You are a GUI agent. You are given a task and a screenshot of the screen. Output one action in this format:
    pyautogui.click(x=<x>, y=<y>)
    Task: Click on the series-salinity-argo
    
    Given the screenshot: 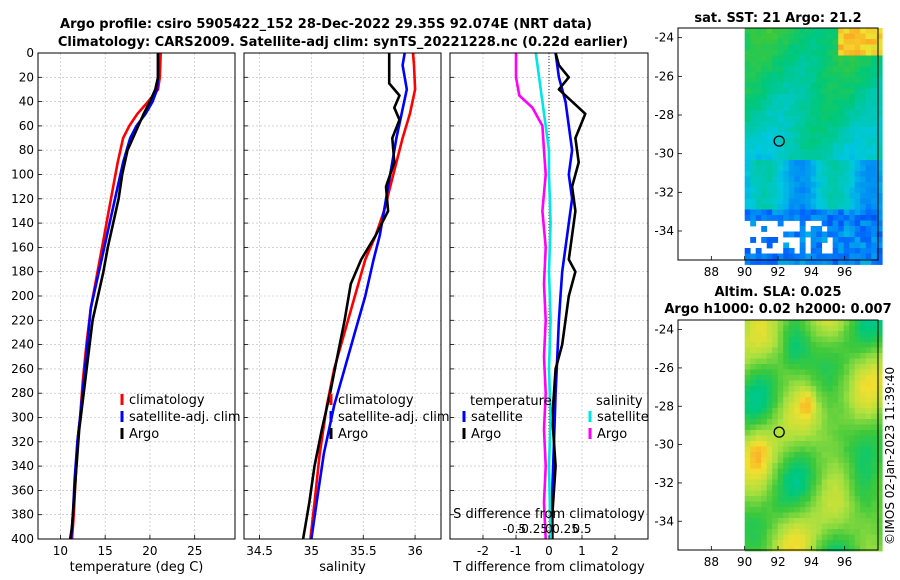 What is the action you would take?
    pyautogui.click(x=531, y=296)
    